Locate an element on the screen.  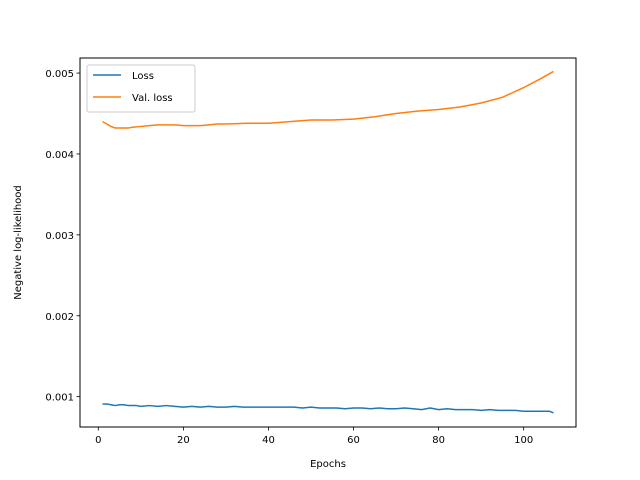
y-axis-ticks: 0.001 0.002 0.003 0.004 0.005 is located at coordinates (62, 236).